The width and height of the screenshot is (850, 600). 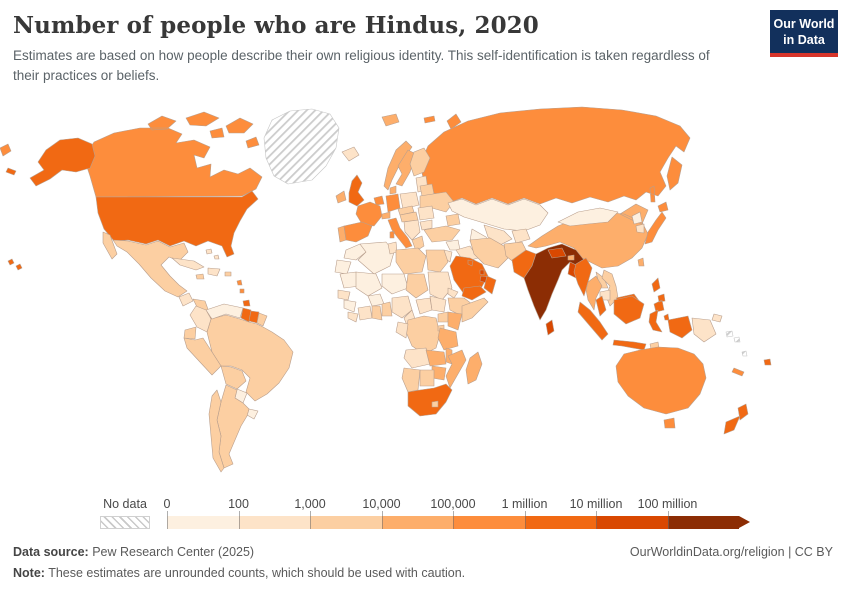 What do you see at coordinates (376, 258) in the screenshot?
I see `country-algeria` at bounding box center [376, 258].